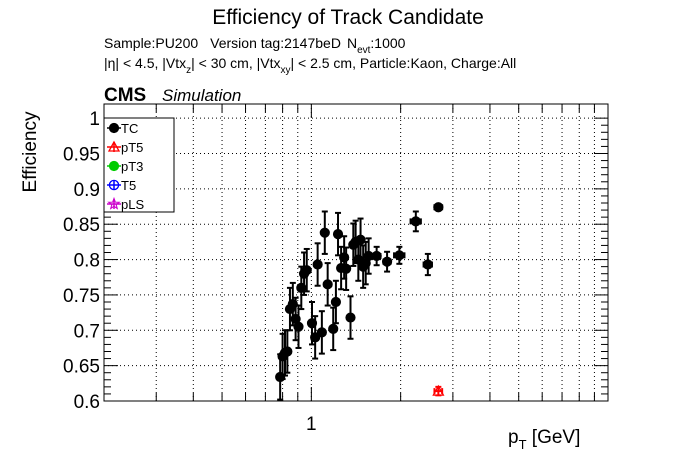  What do you see at coordinates (145, 63) in the screenshot?
I see `subtitle-eta: |η| < 4.5, |Vtx` at bounding box center [145, 63].